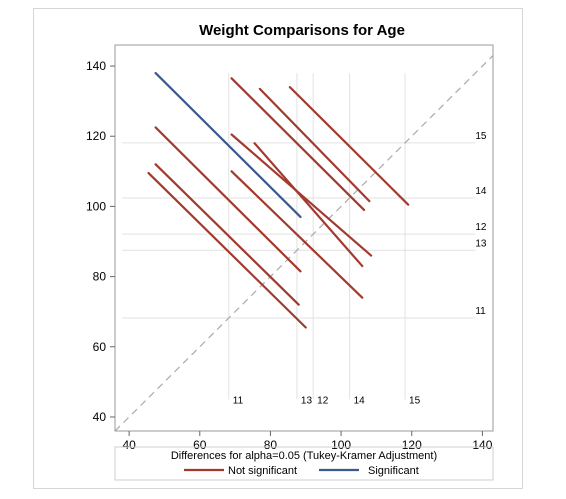 Image resolution: width=566 pixels, height=499 pixels. I want to click on y-tick-label-140: 140, so click(96, 66).